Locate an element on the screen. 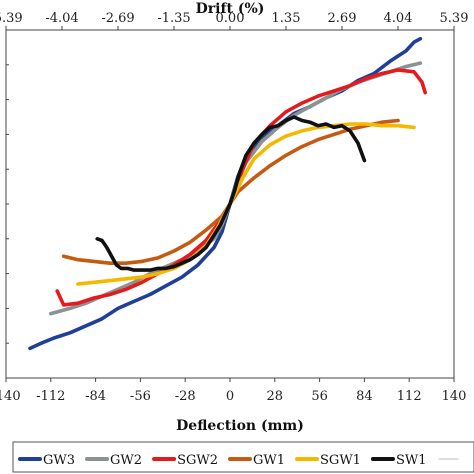 This screenshot has height=474, width=474. bottom-tick-label: 140 is located at coordinates (454, 396).